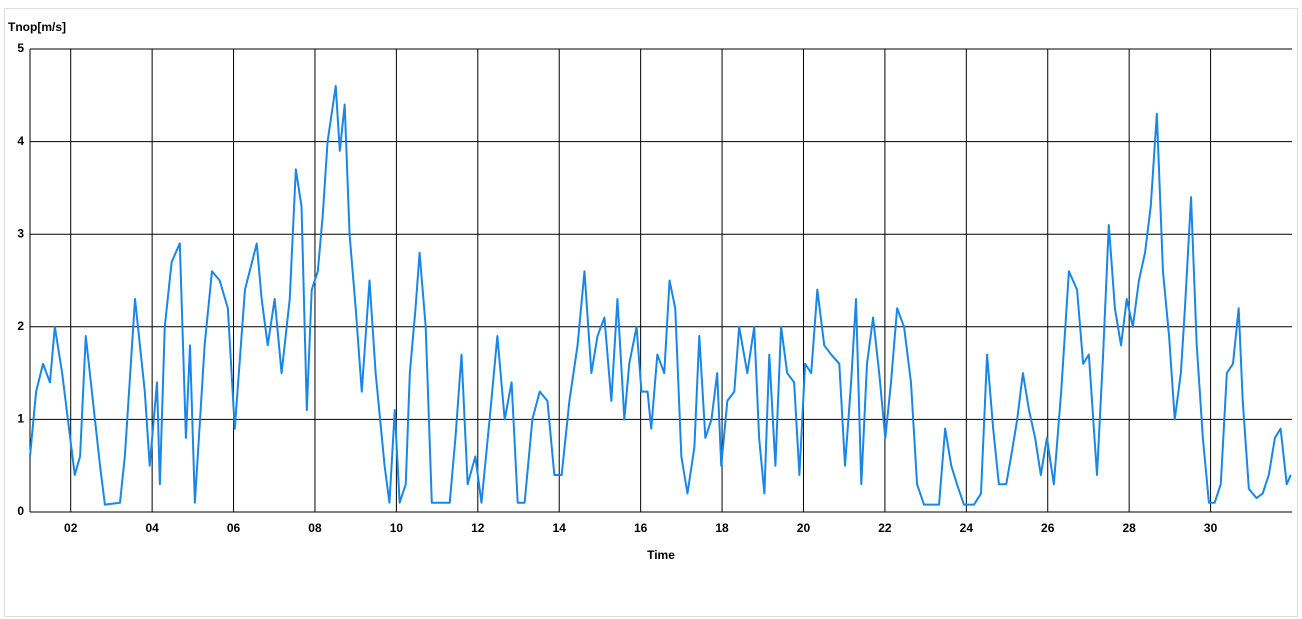 Image resolution: width=1302 pixels, height=619 pixels. I want to click on x-axis-label: Time, so click(661, 555).